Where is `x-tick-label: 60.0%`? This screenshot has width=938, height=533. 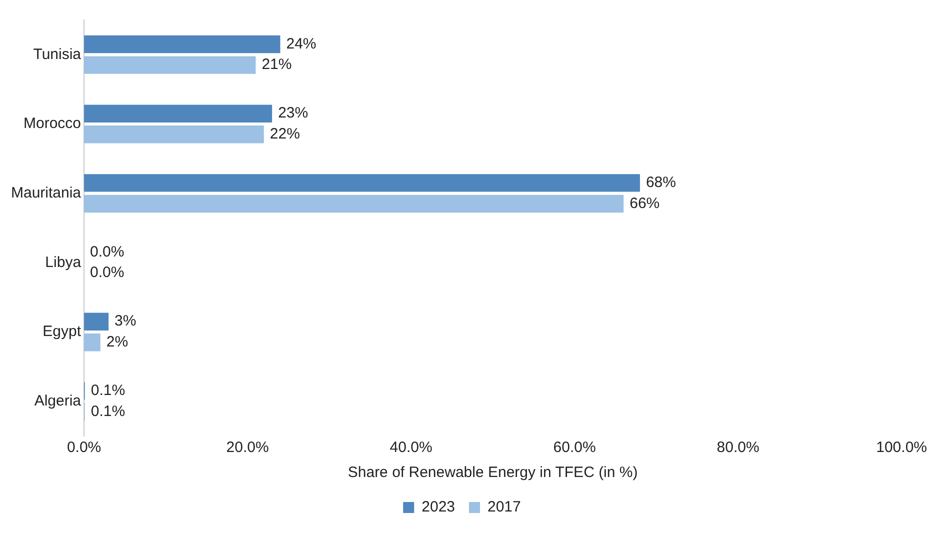
x-tick-label: 60.0% is located at coordinates (574, 447).